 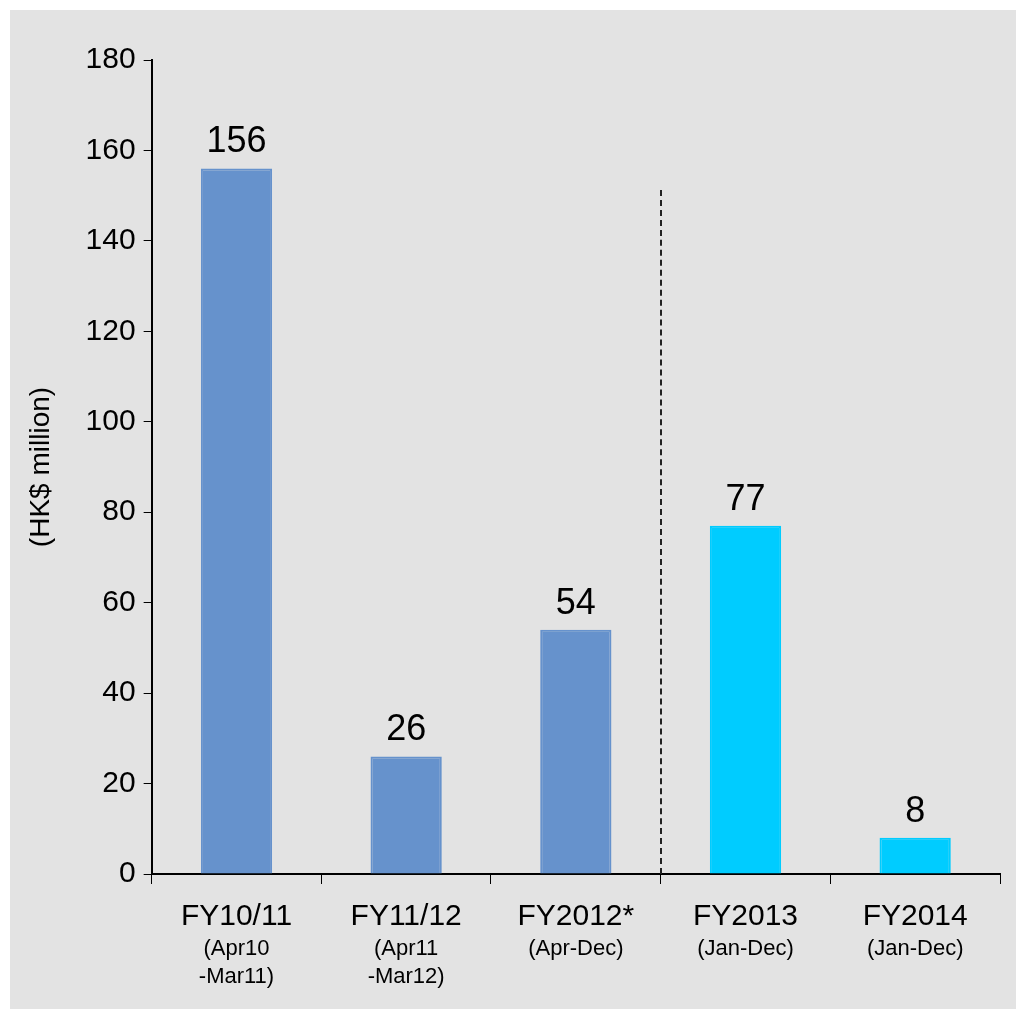 What do you see at coordinates (127, 872) in the screenshot?
I see `y-tick-label: 0` at bounding box center [127, 872].